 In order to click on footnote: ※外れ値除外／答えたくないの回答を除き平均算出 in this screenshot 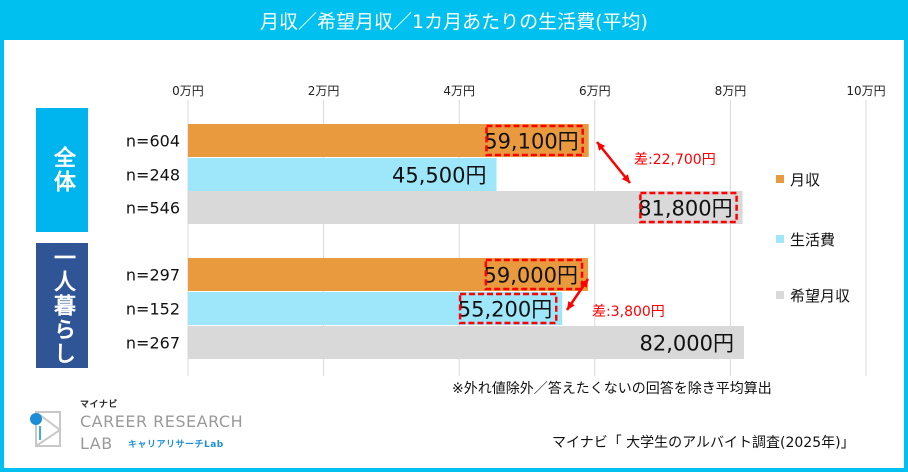, I will do `click(612, 389)`.